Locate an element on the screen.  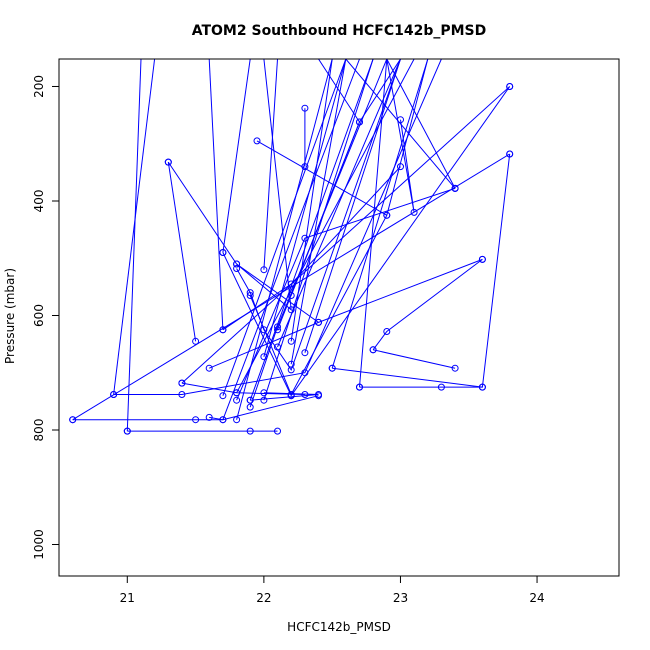
chart-title: ATOM2 Southbound HCFC142b_PMSD is located at coordinates (339, 31).